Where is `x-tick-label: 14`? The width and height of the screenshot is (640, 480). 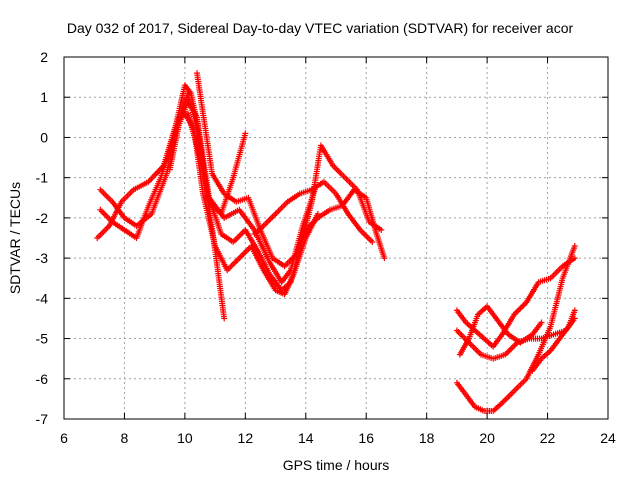 x-tick-label: 14 is located at coordinates (306, 438).